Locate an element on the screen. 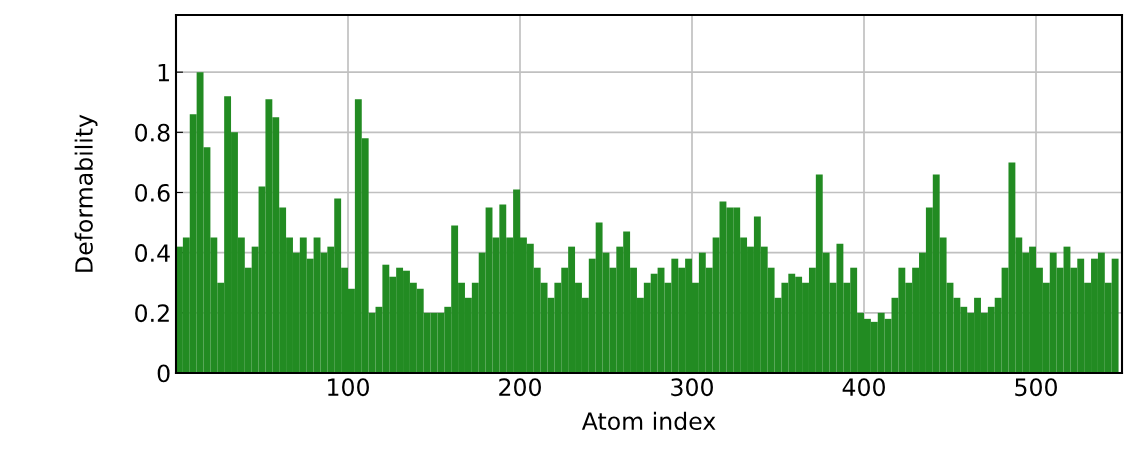 Image resolution: width=1124 pixels, height=468 pixels. y-axis-title: Deformability is located at coordinates (86, 193).